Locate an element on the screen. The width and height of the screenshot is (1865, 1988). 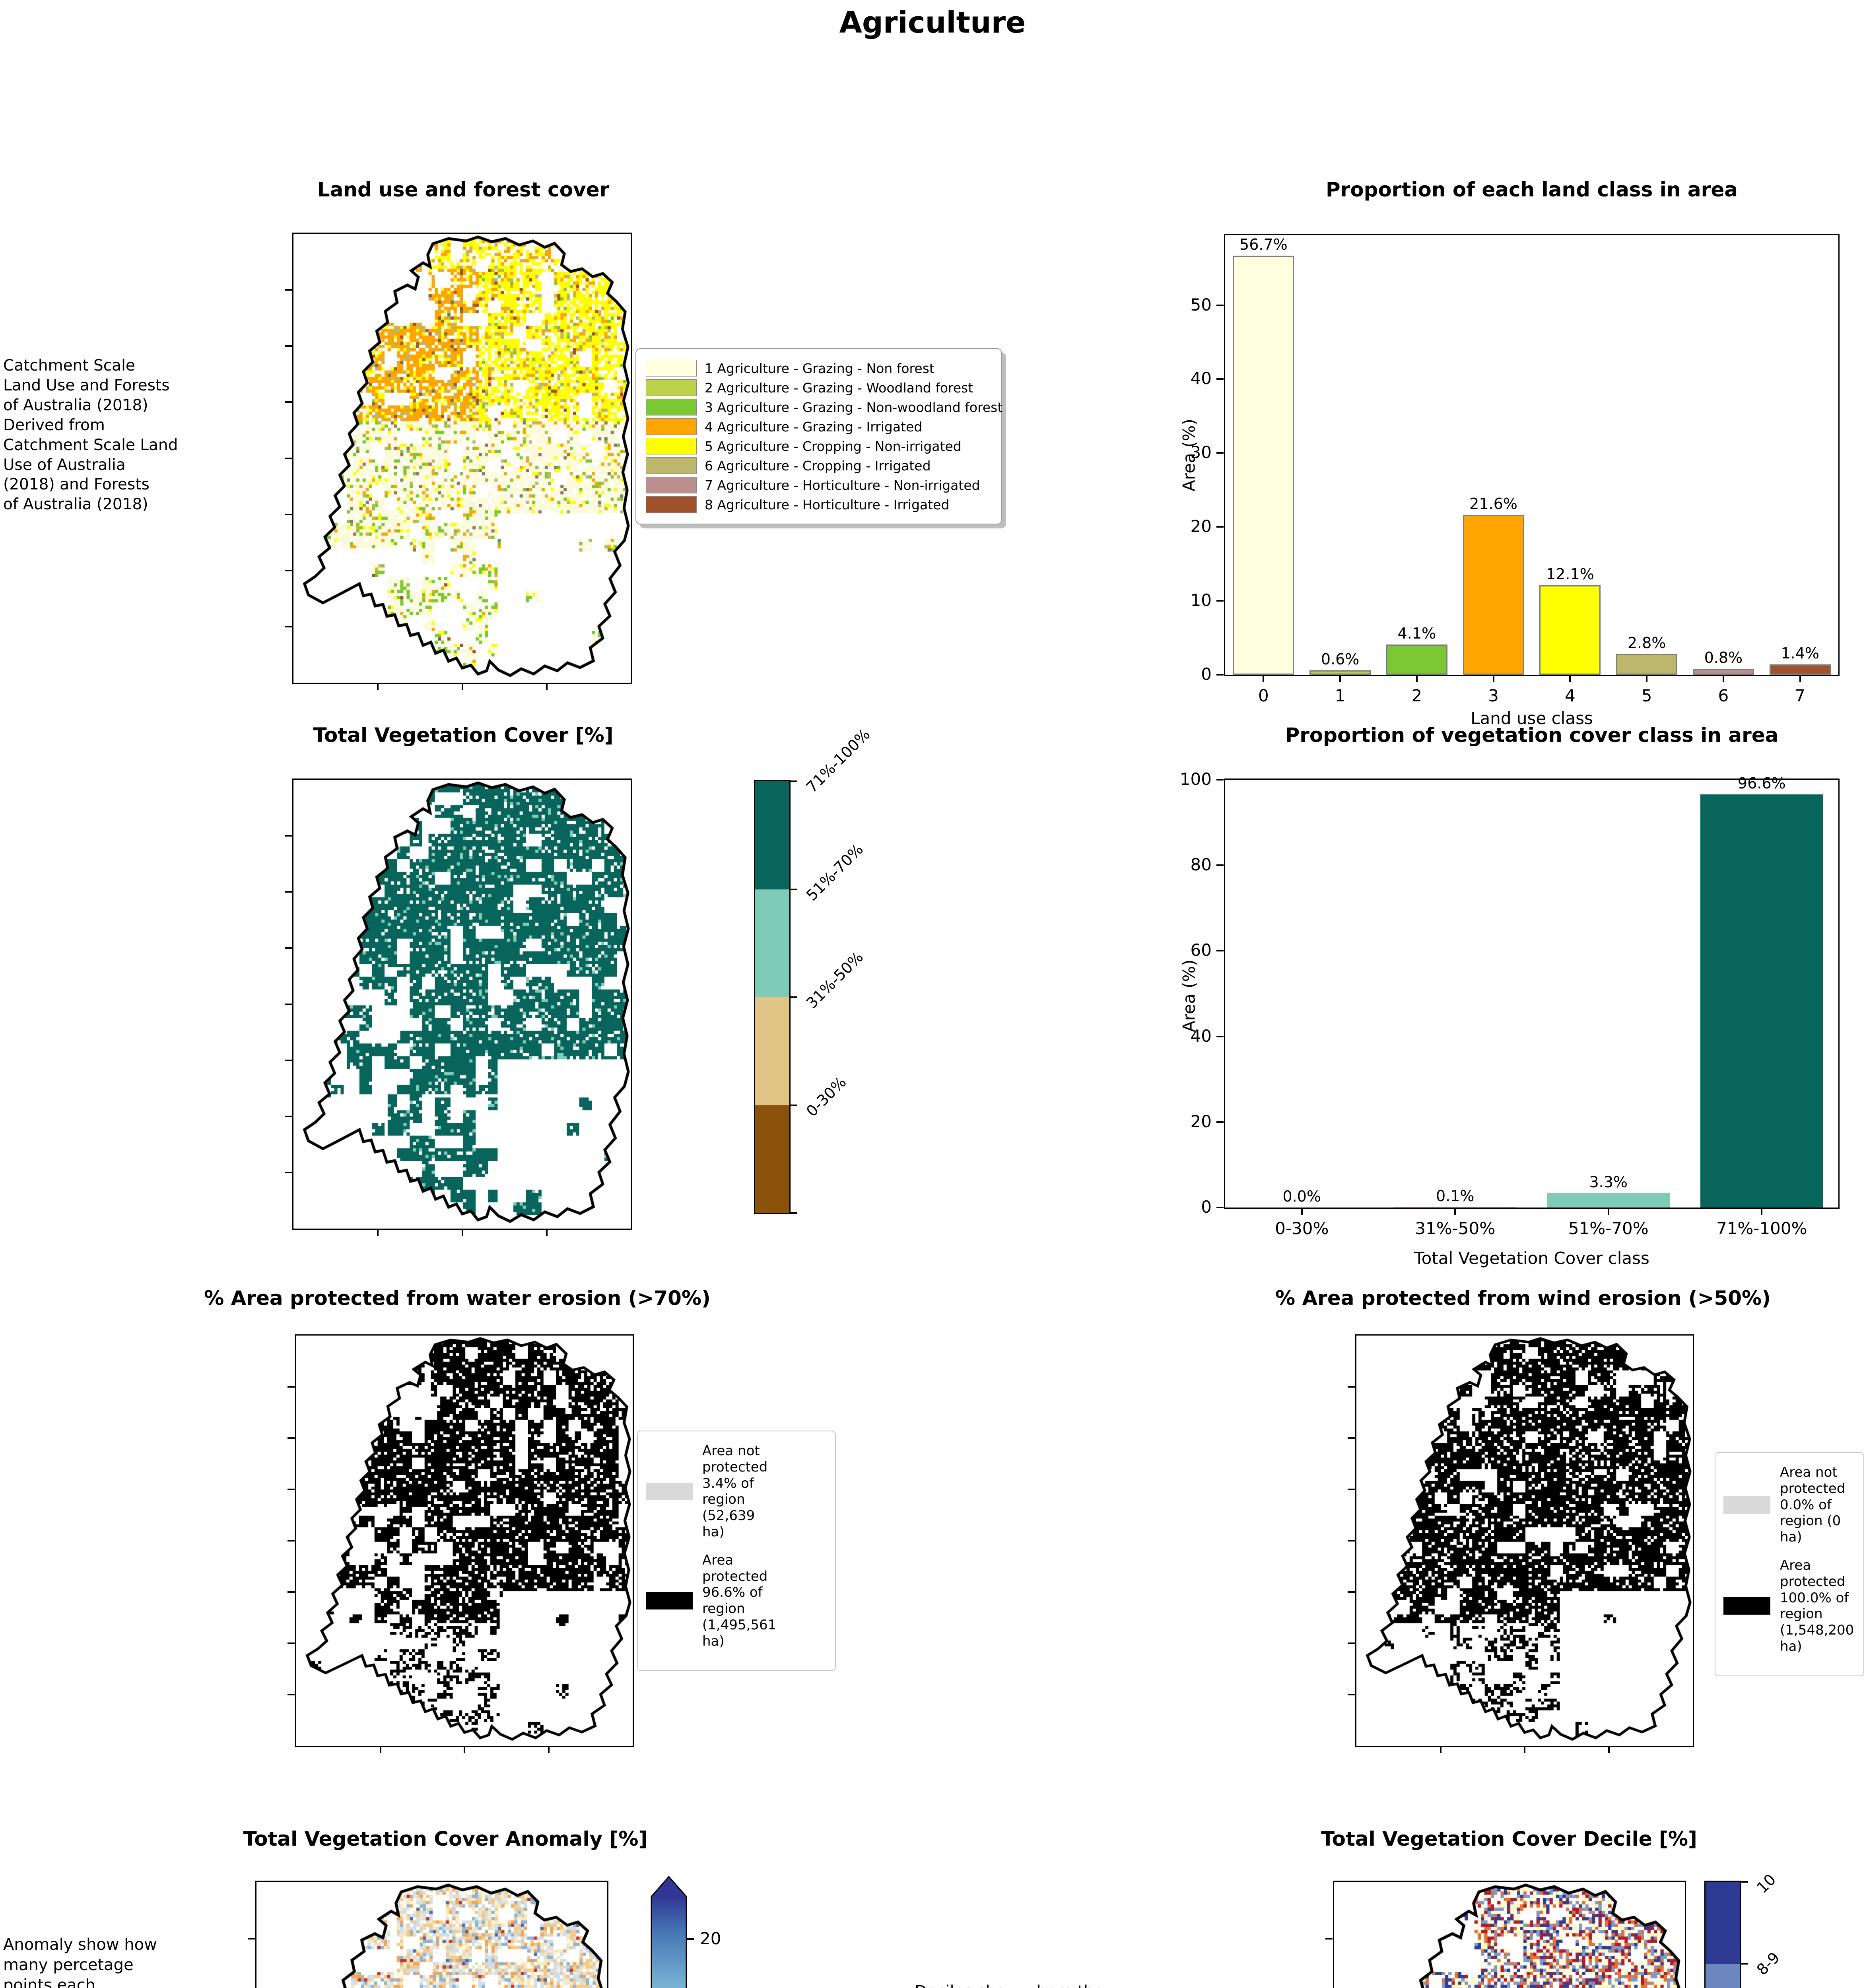
x-axis-tick-label: 71%-100% is located at coordinates (1761, 1228).